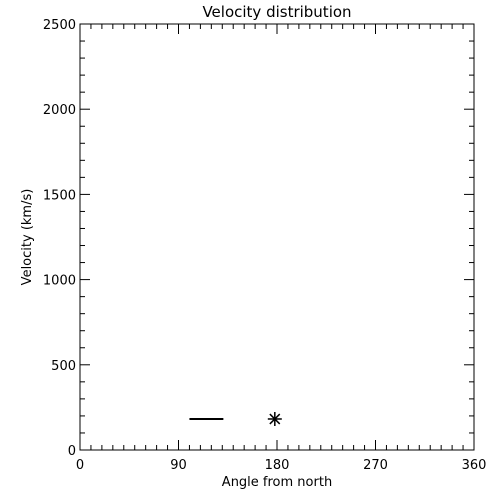 The image size is (500, 500). Describe the element at coordinates (474, 465) in the screenshot. I see `x-tick-label: 360` at that location.